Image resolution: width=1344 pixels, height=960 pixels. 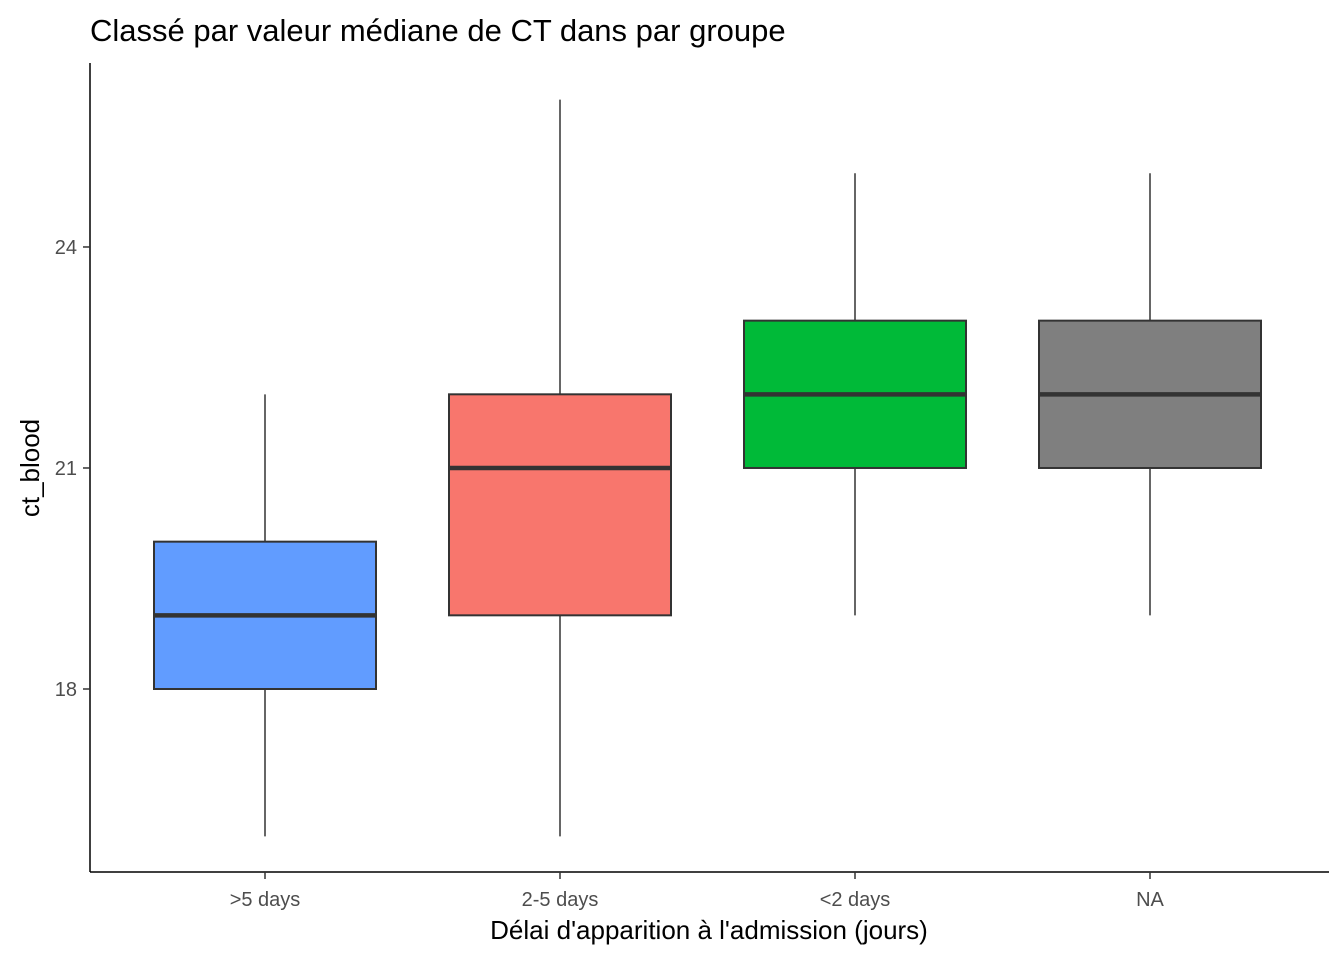 I want to click on y-axis-title: ct_blood, so click(x=30, y=468).